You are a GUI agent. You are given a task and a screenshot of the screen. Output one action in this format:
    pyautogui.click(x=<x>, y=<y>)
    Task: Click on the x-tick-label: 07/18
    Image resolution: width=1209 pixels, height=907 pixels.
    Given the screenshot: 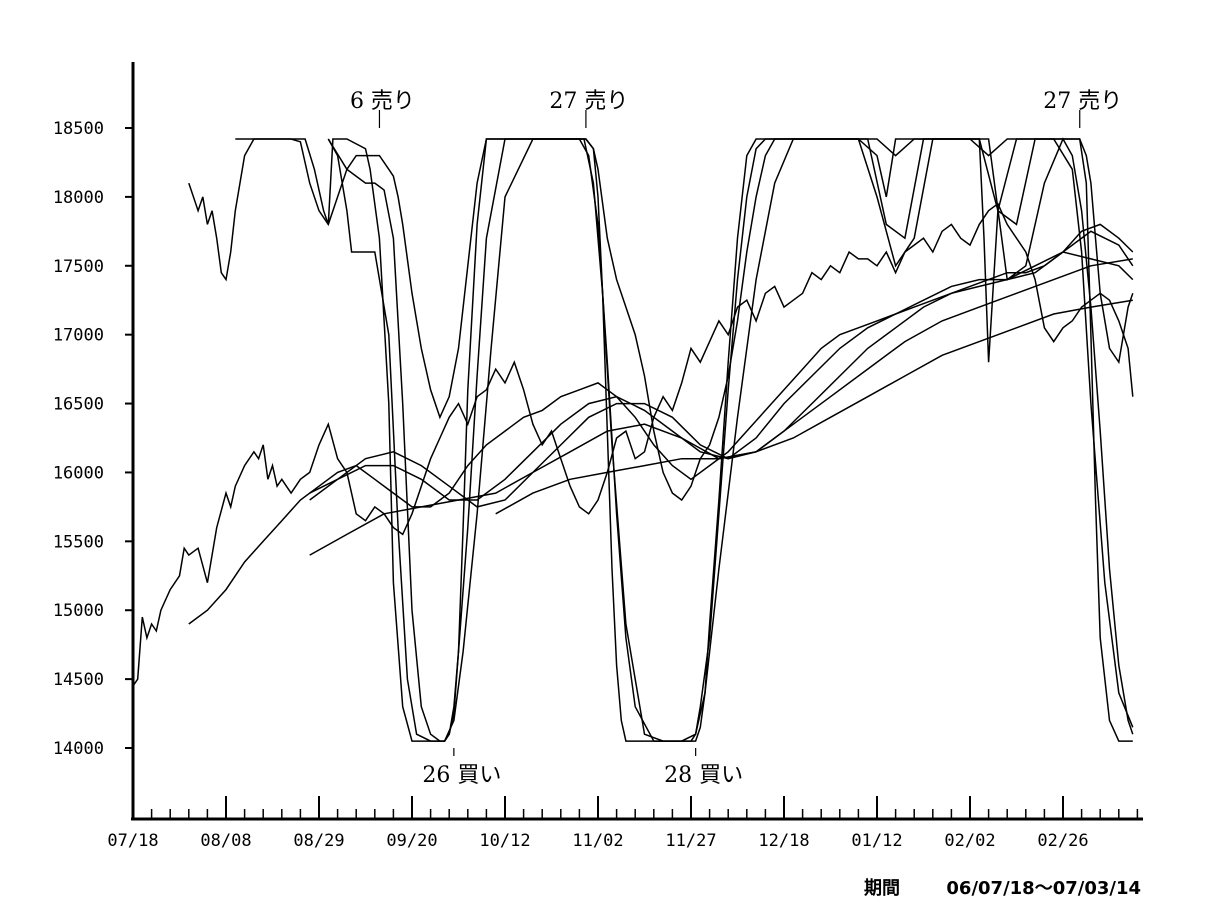 What is the action you would take?
    pyautogui.click(x=132, y=841)
    